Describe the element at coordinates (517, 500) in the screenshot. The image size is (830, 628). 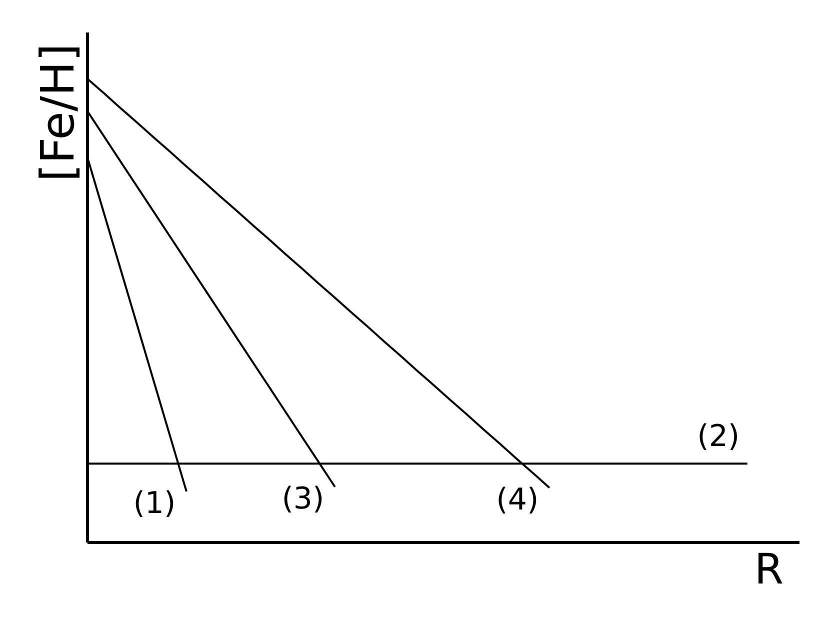
I see `series-label: (4)` at that location.